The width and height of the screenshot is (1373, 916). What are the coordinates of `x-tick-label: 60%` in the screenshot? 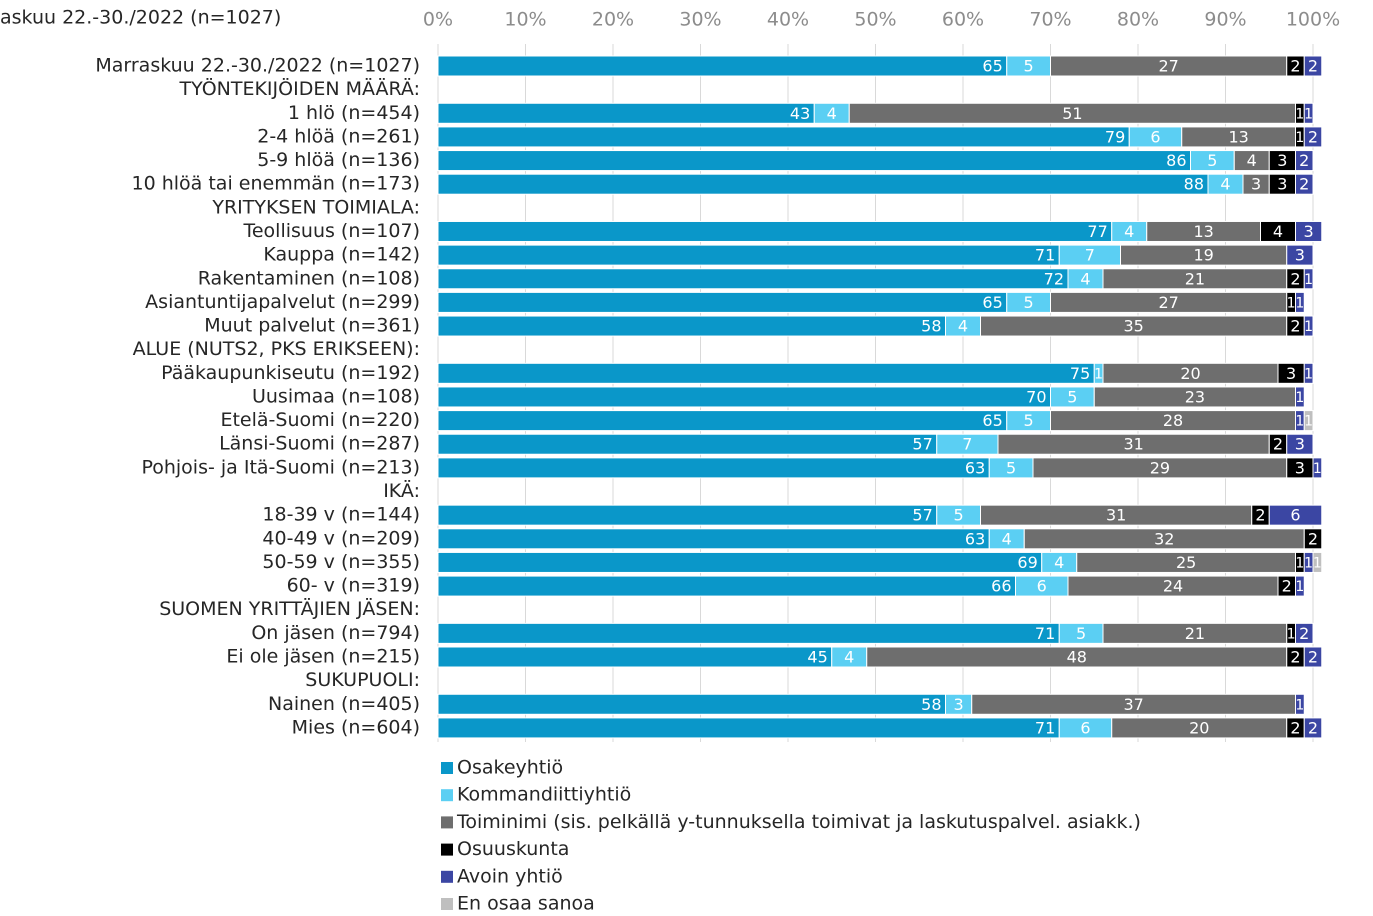 It's located at (963, 20).